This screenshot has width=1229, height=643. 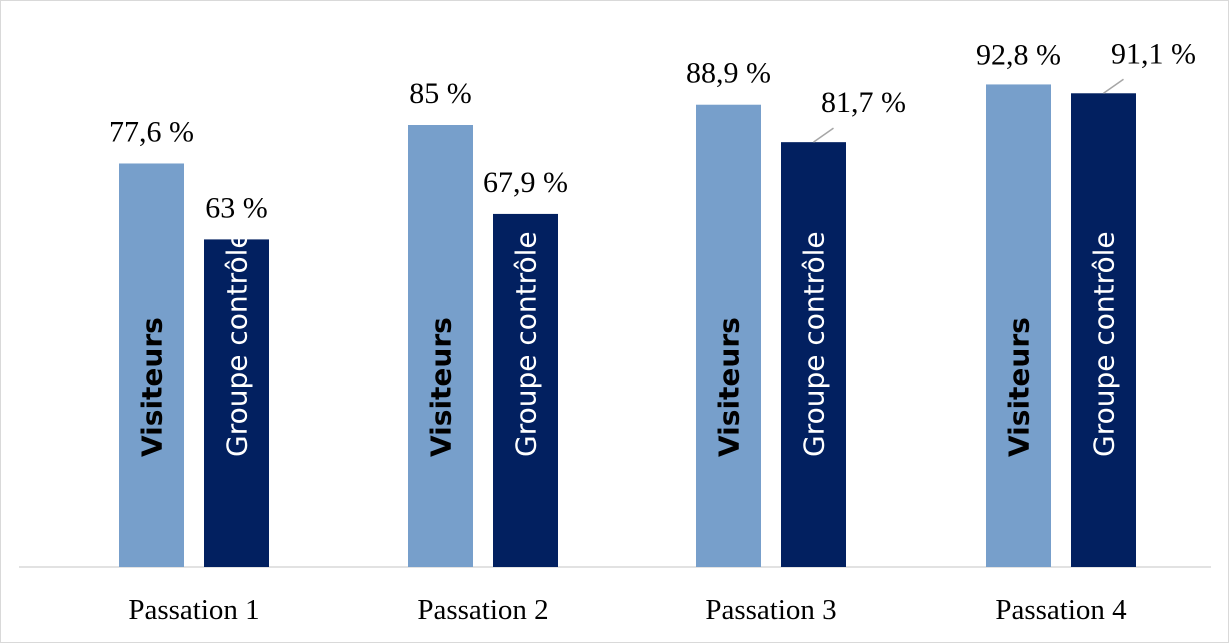 I want to click on category-label: Passation 2, so click(x=482, y=610).